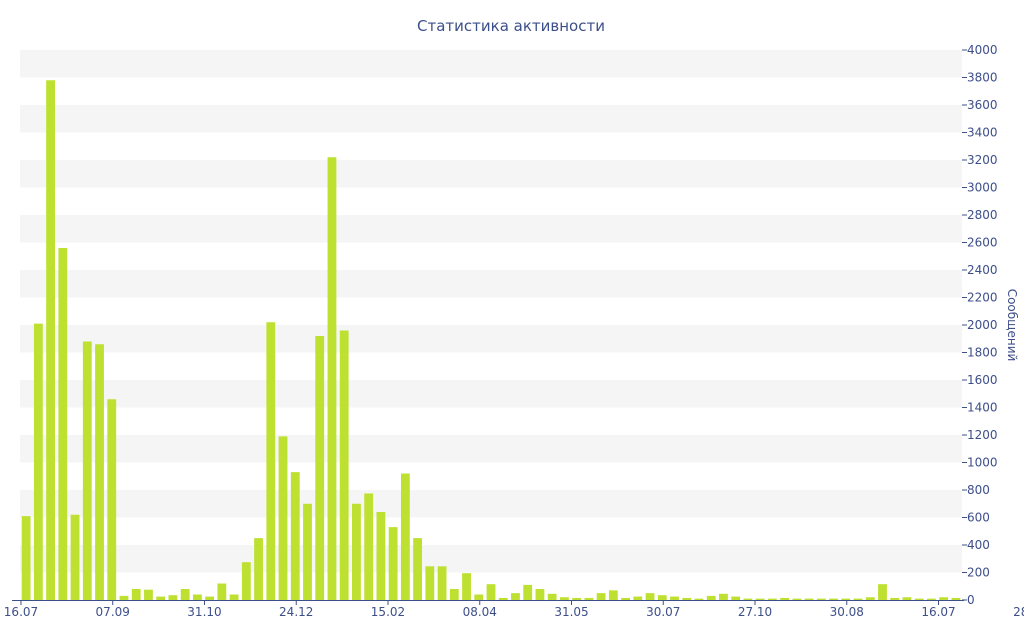 This screenshot has width=1024, height=640. What do you see at coordinates (982, 380) in the screenshot?
I see `y-tick-label: 1600` at bounding box center [982, 380].